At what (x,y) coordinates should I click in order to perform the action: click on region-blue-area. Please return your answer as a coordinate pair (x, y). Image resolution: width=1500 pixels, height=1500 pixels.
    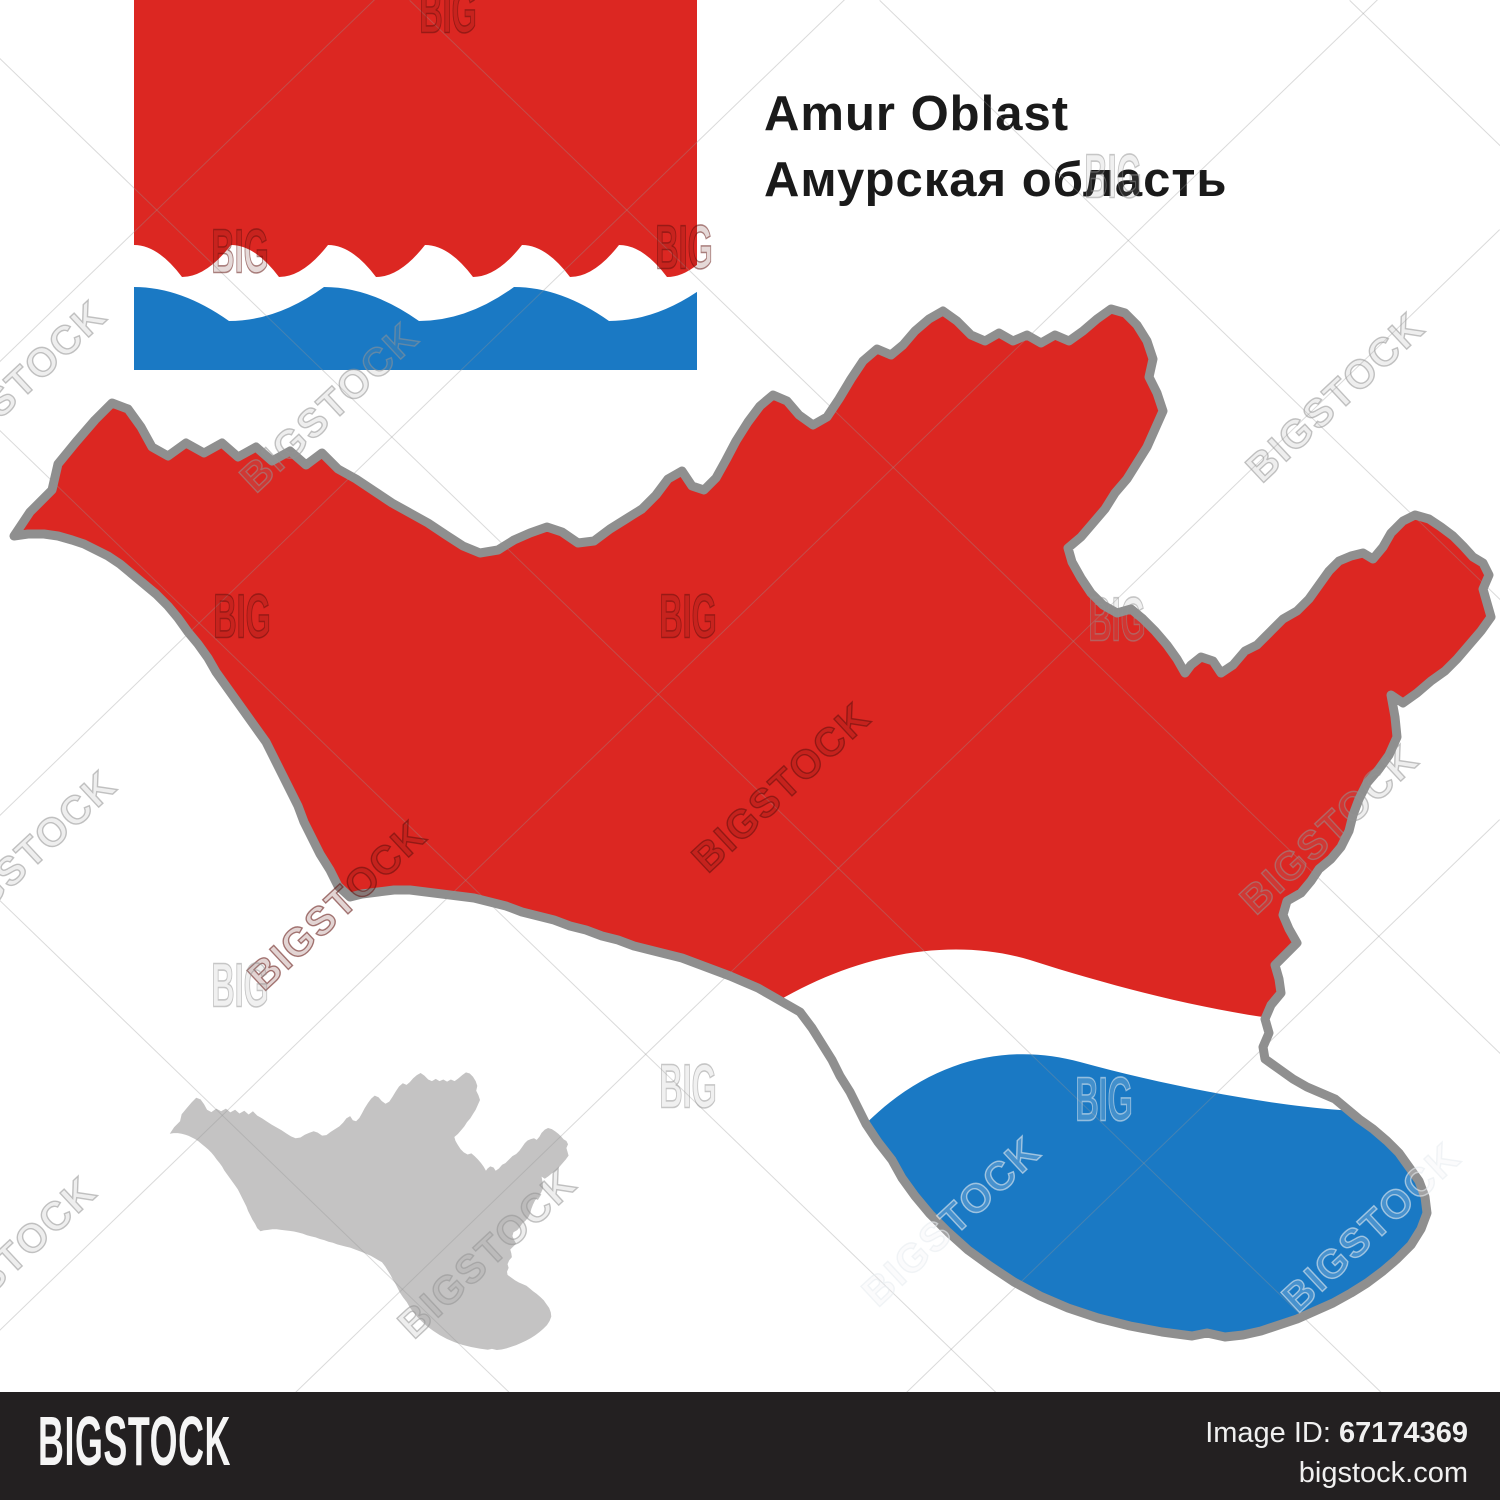
    Looking at the image, I should click on (1155, 1195).